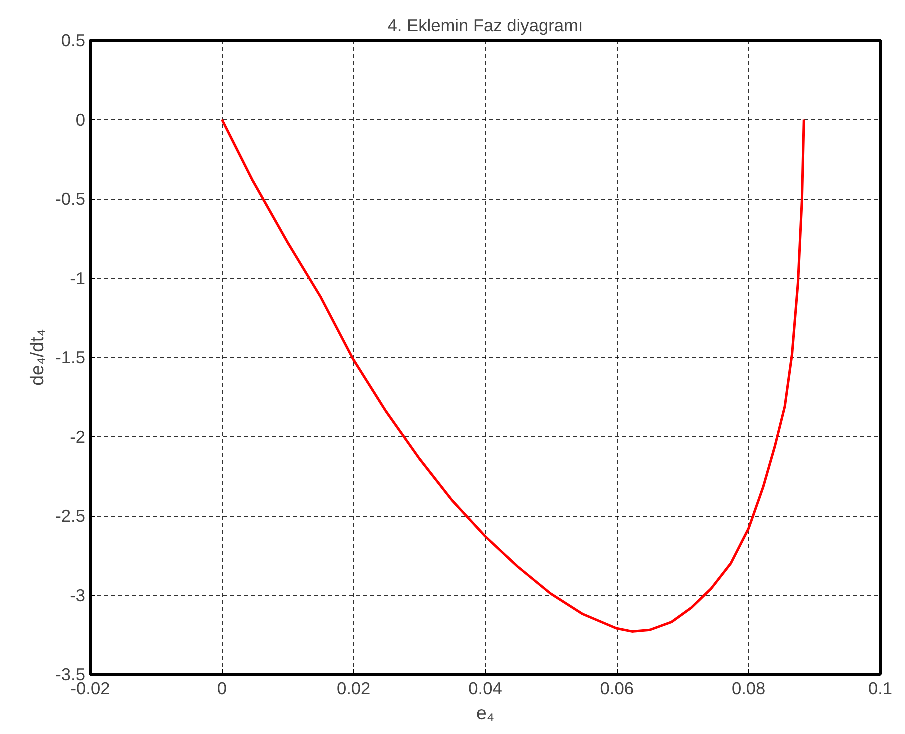 The image size is (905, 734). I want to click on y-tick-label: 0, so click(81, 120).